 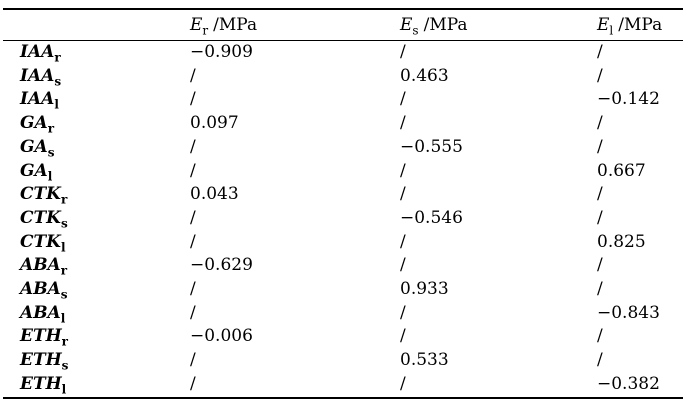 What do you see at coordinates (96, 148) in the screenshot?
I see `row-label: GAs` at bounding box center [96, 148].